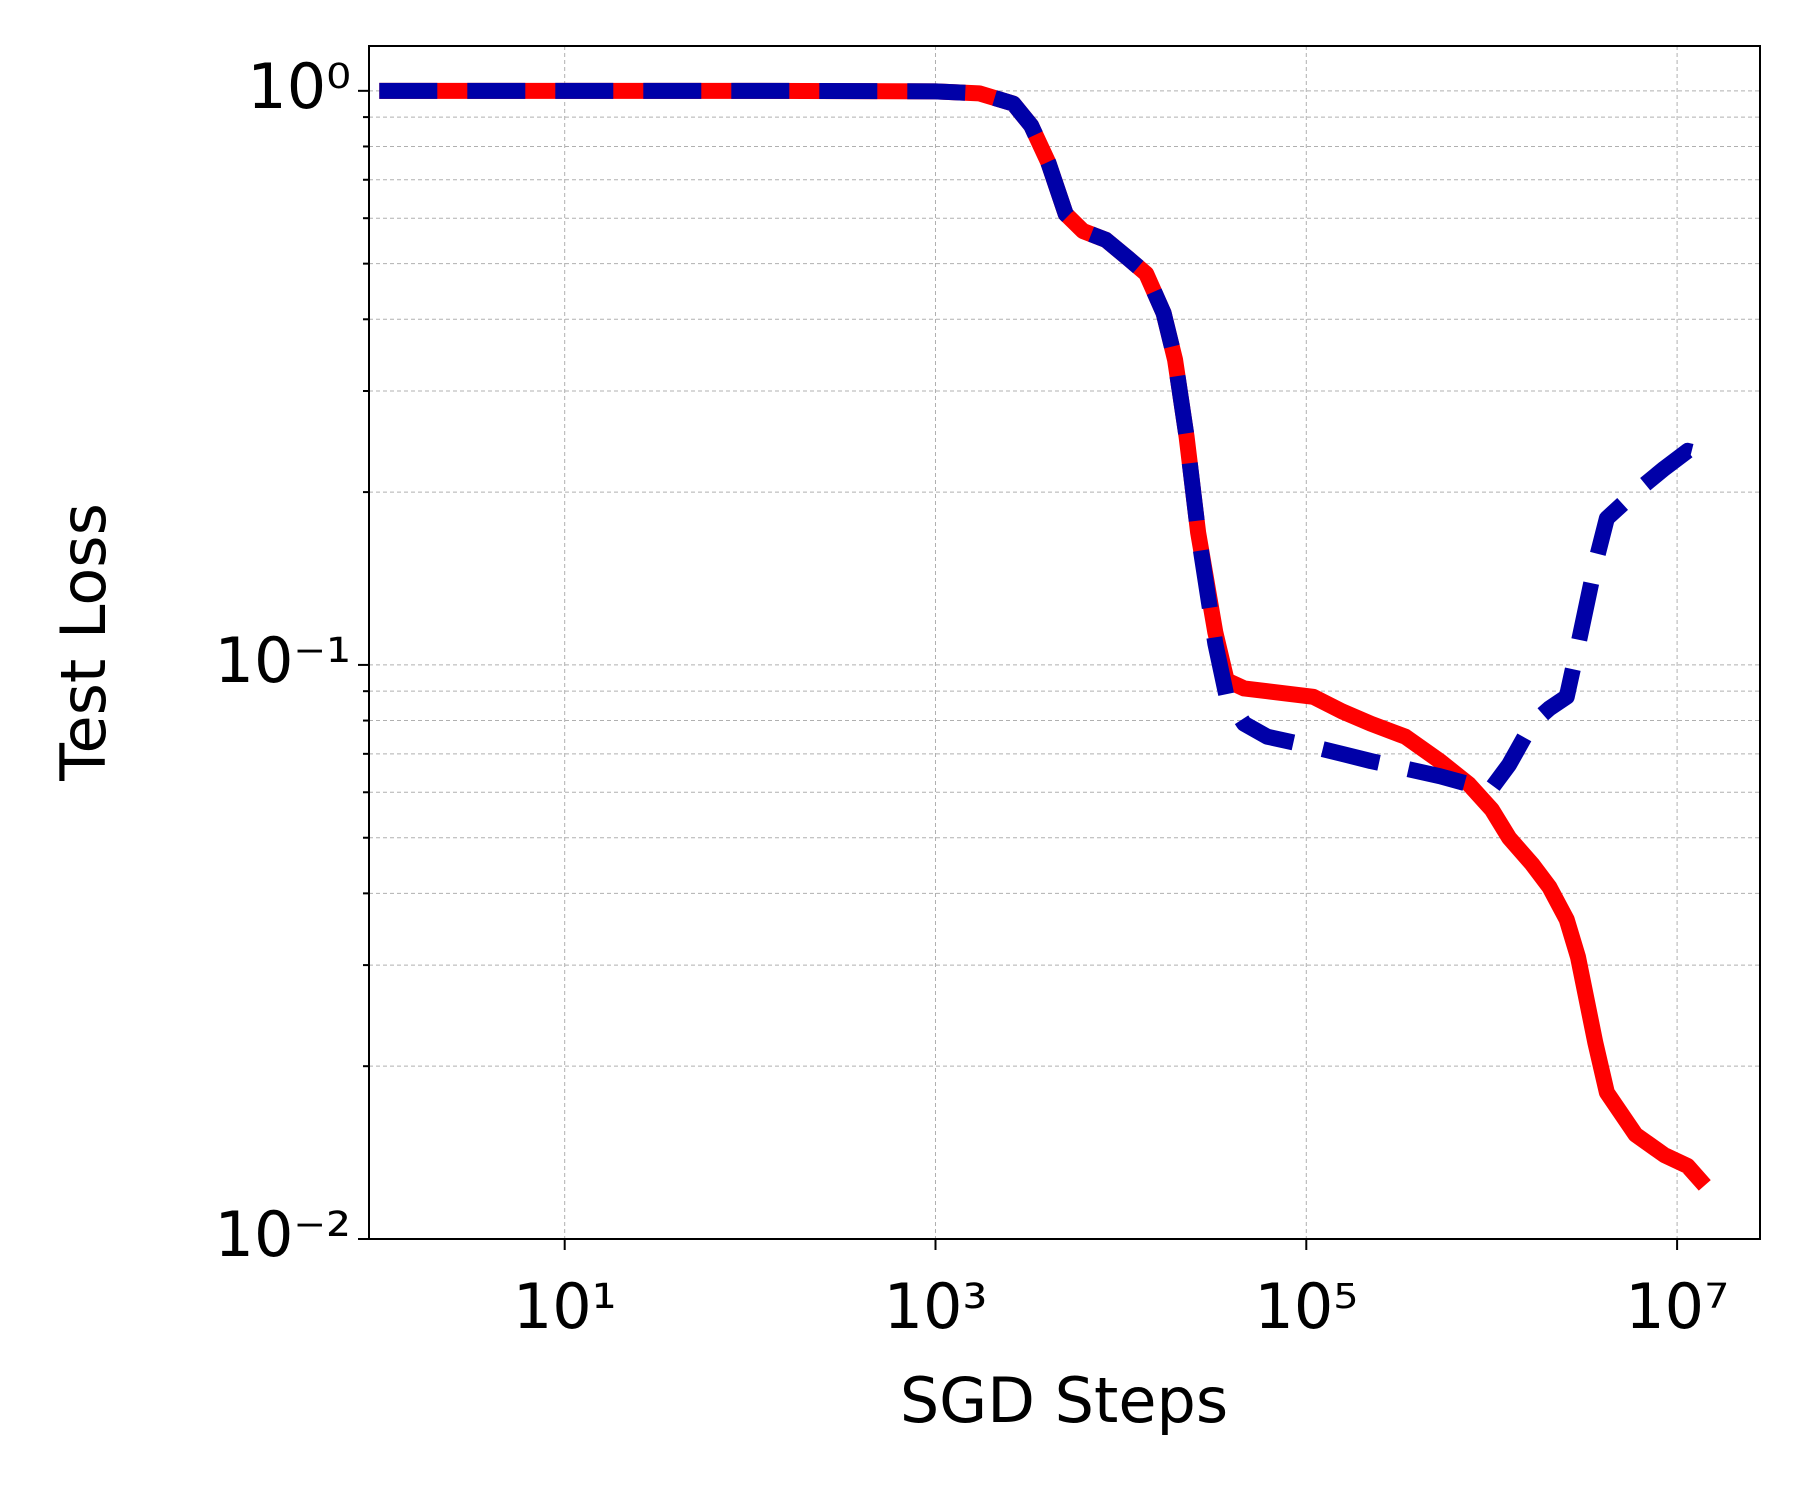 This screenshot has width=1800, height=1500. I want to click on y-tick-label: 10⁻², so click(283, 1234).